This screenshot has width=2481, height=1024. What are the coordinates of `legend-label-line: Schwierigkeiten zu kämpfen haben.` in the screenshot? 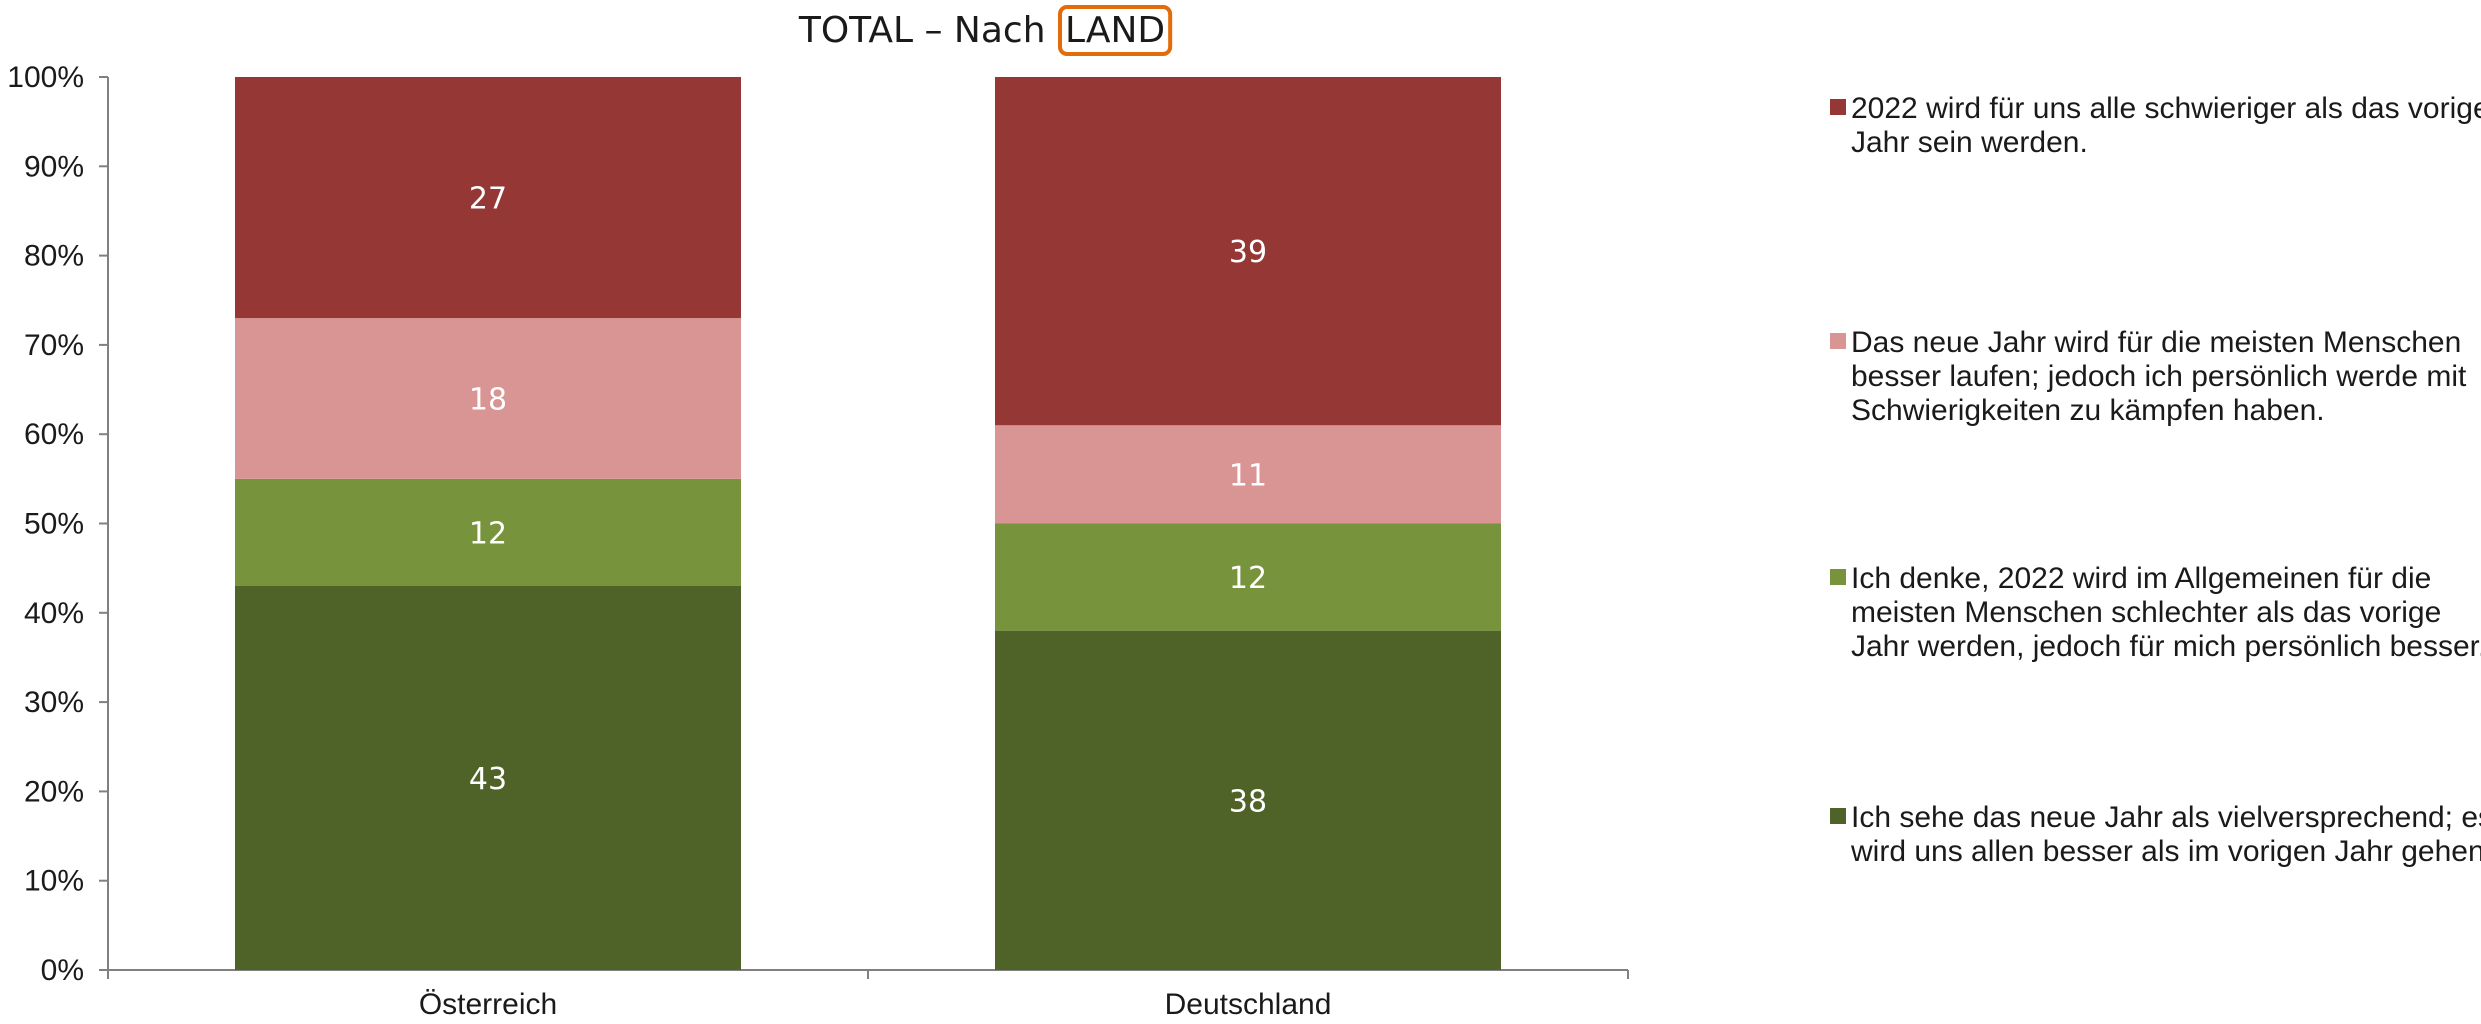 It's located at (2088, 410).